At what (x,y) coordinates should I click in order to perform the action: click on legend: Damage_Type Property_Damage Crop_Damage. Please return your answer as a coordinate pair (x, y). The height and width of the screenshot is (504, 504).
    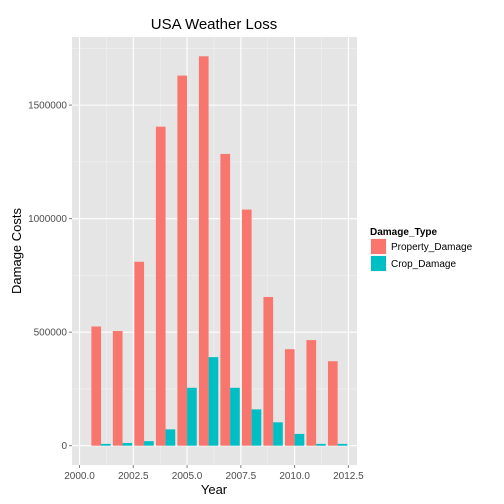
    Looking at the image, I should click on (421, 250).